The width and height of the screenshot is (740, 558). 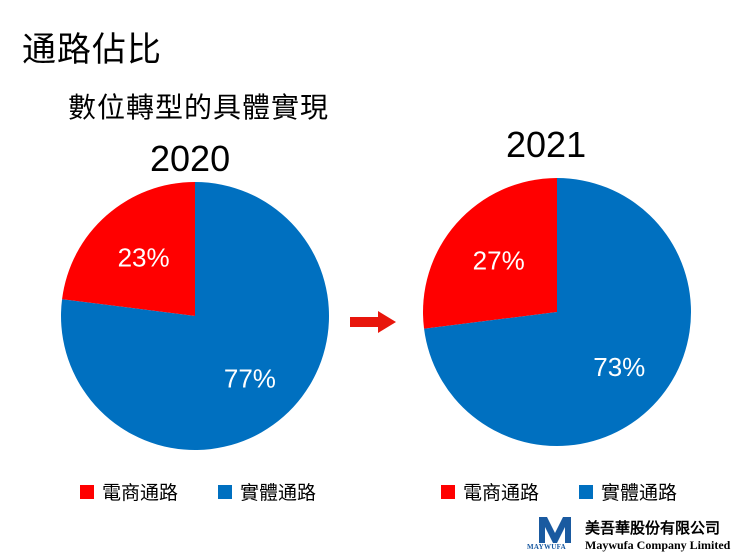 What do you see at coordinates (190, 158) in the screenshot?
I see `chart-title-2020: 2020` at bounding box center [190, 158].